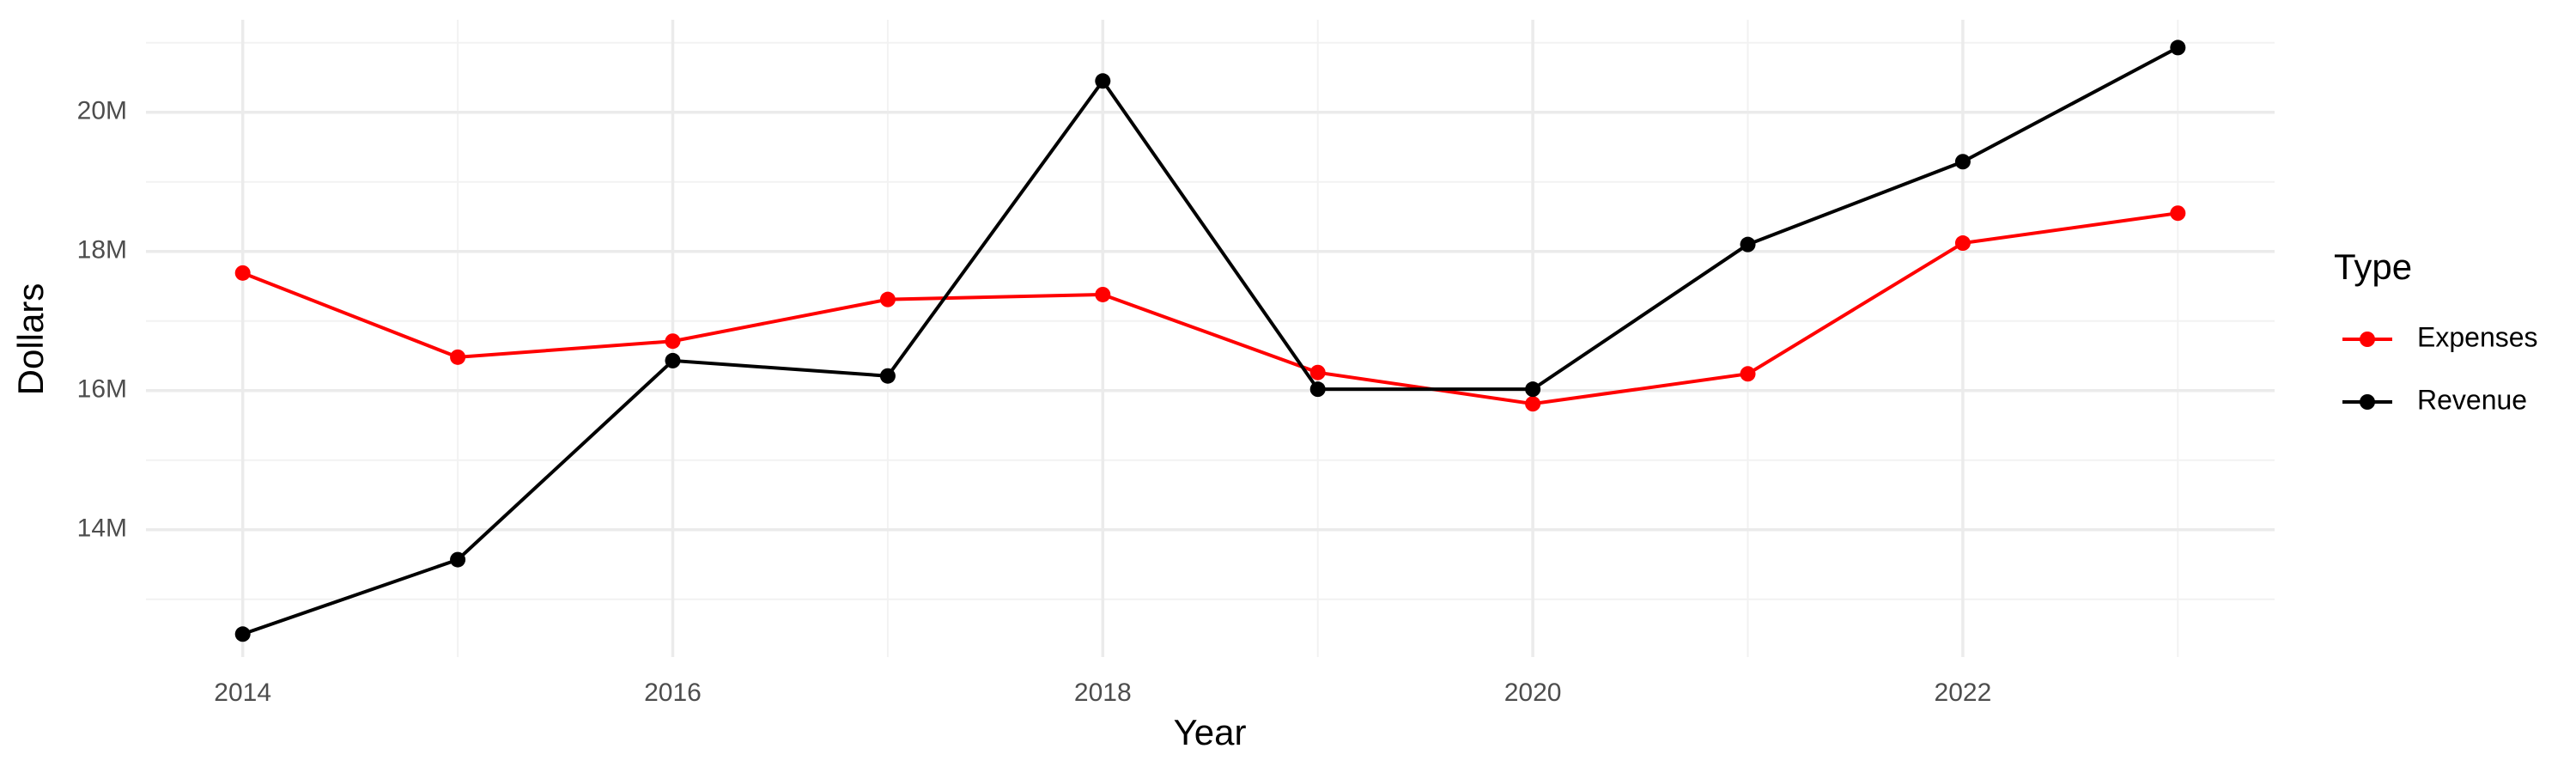 Image resolution: width=2576 pixels, height=773 pixels. Describe the element at coordinates (31, 339) in the screenshot. I see `y-axis-title: Dollars` at that location.